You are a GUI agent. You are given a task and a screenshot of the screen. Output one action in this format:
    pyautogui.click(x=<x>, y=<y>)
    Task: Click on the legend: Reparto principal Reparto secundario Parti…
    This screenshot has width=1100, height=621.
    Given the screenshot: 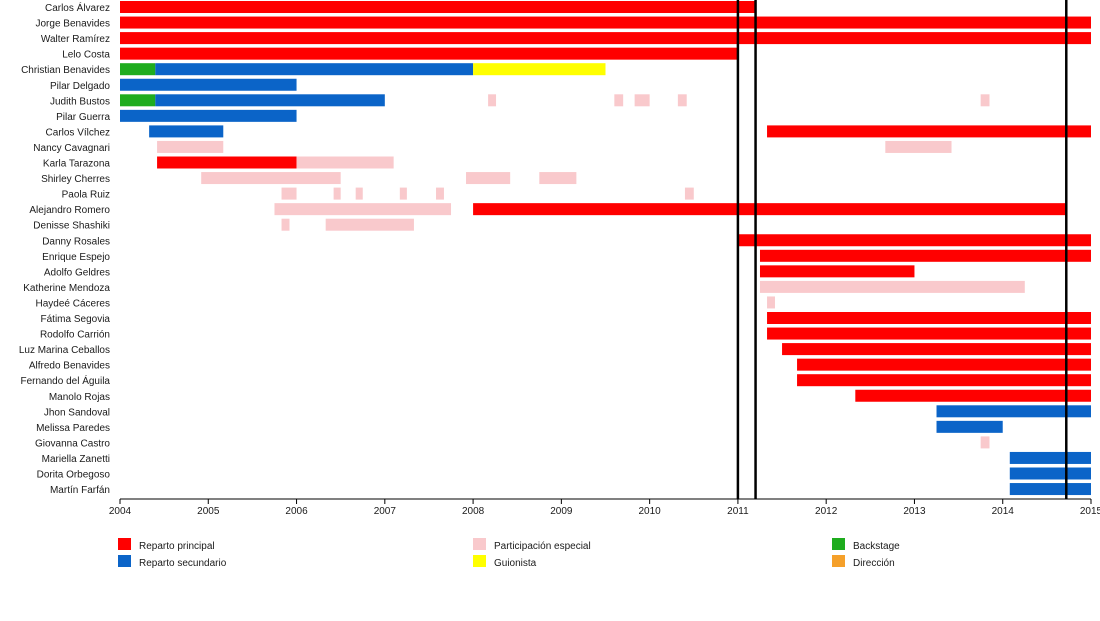 What is the action you would take?
    pyautogui.click(x=509, y=553)
    